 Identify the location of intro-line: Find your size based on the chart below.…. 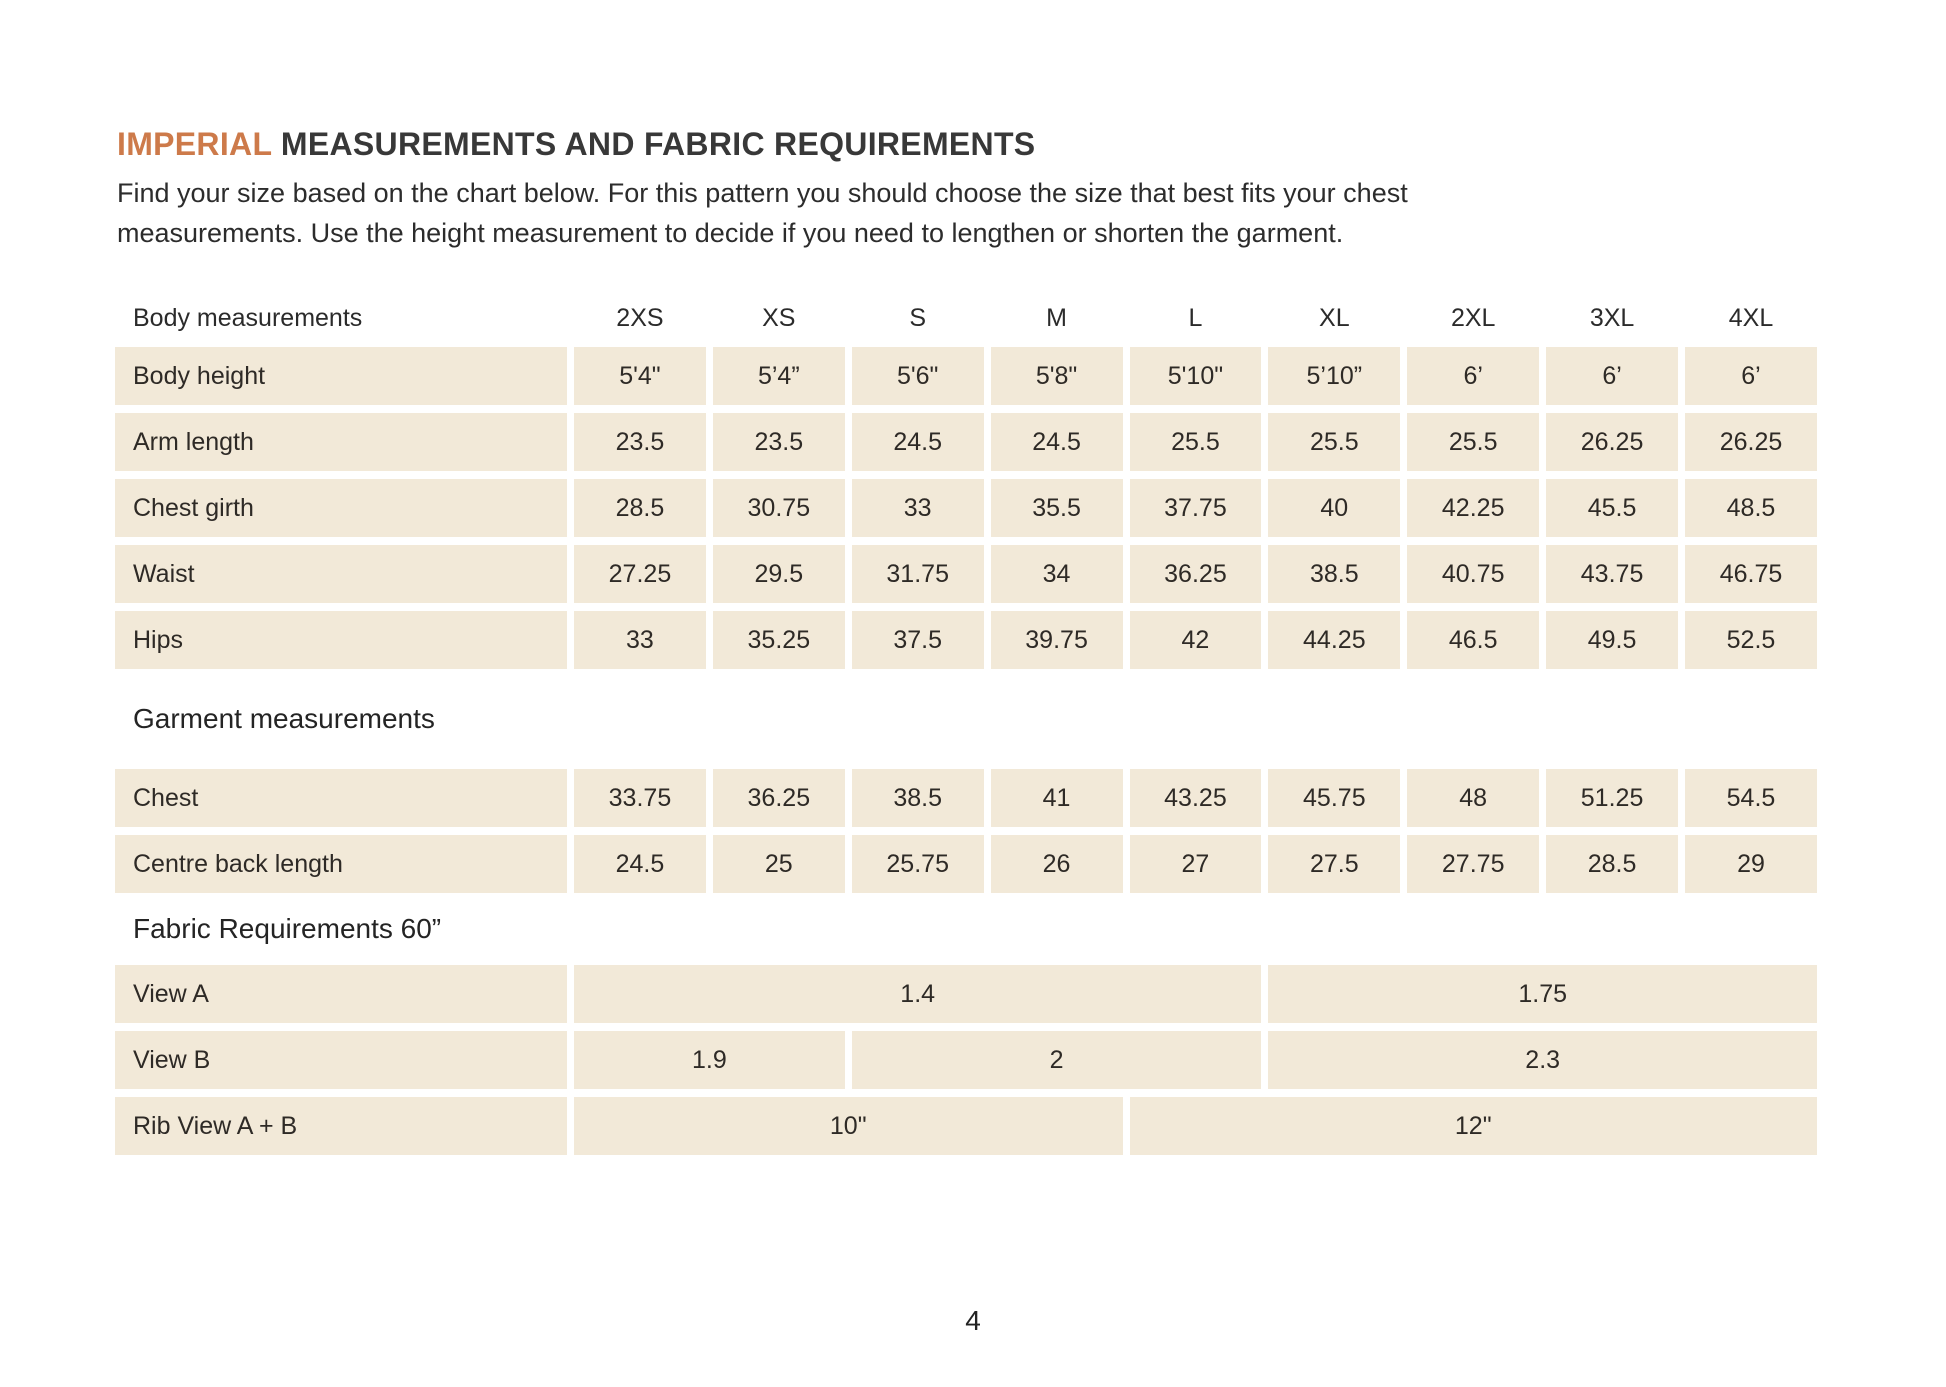
(762, 193).